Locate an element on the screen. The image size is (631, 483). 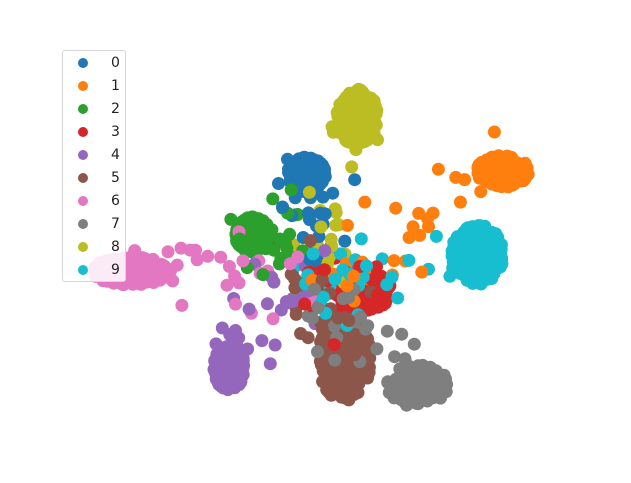
legend-item-0: 0 is located at coordinates (94, 63).